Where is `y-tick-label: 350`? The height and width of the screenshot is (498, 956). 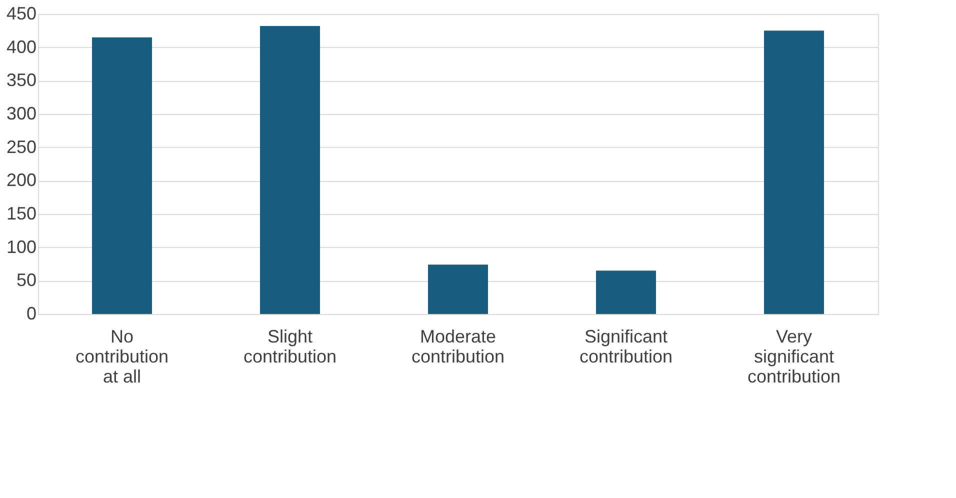
y-tick-label: 350 is located at coordinates (21, 80).